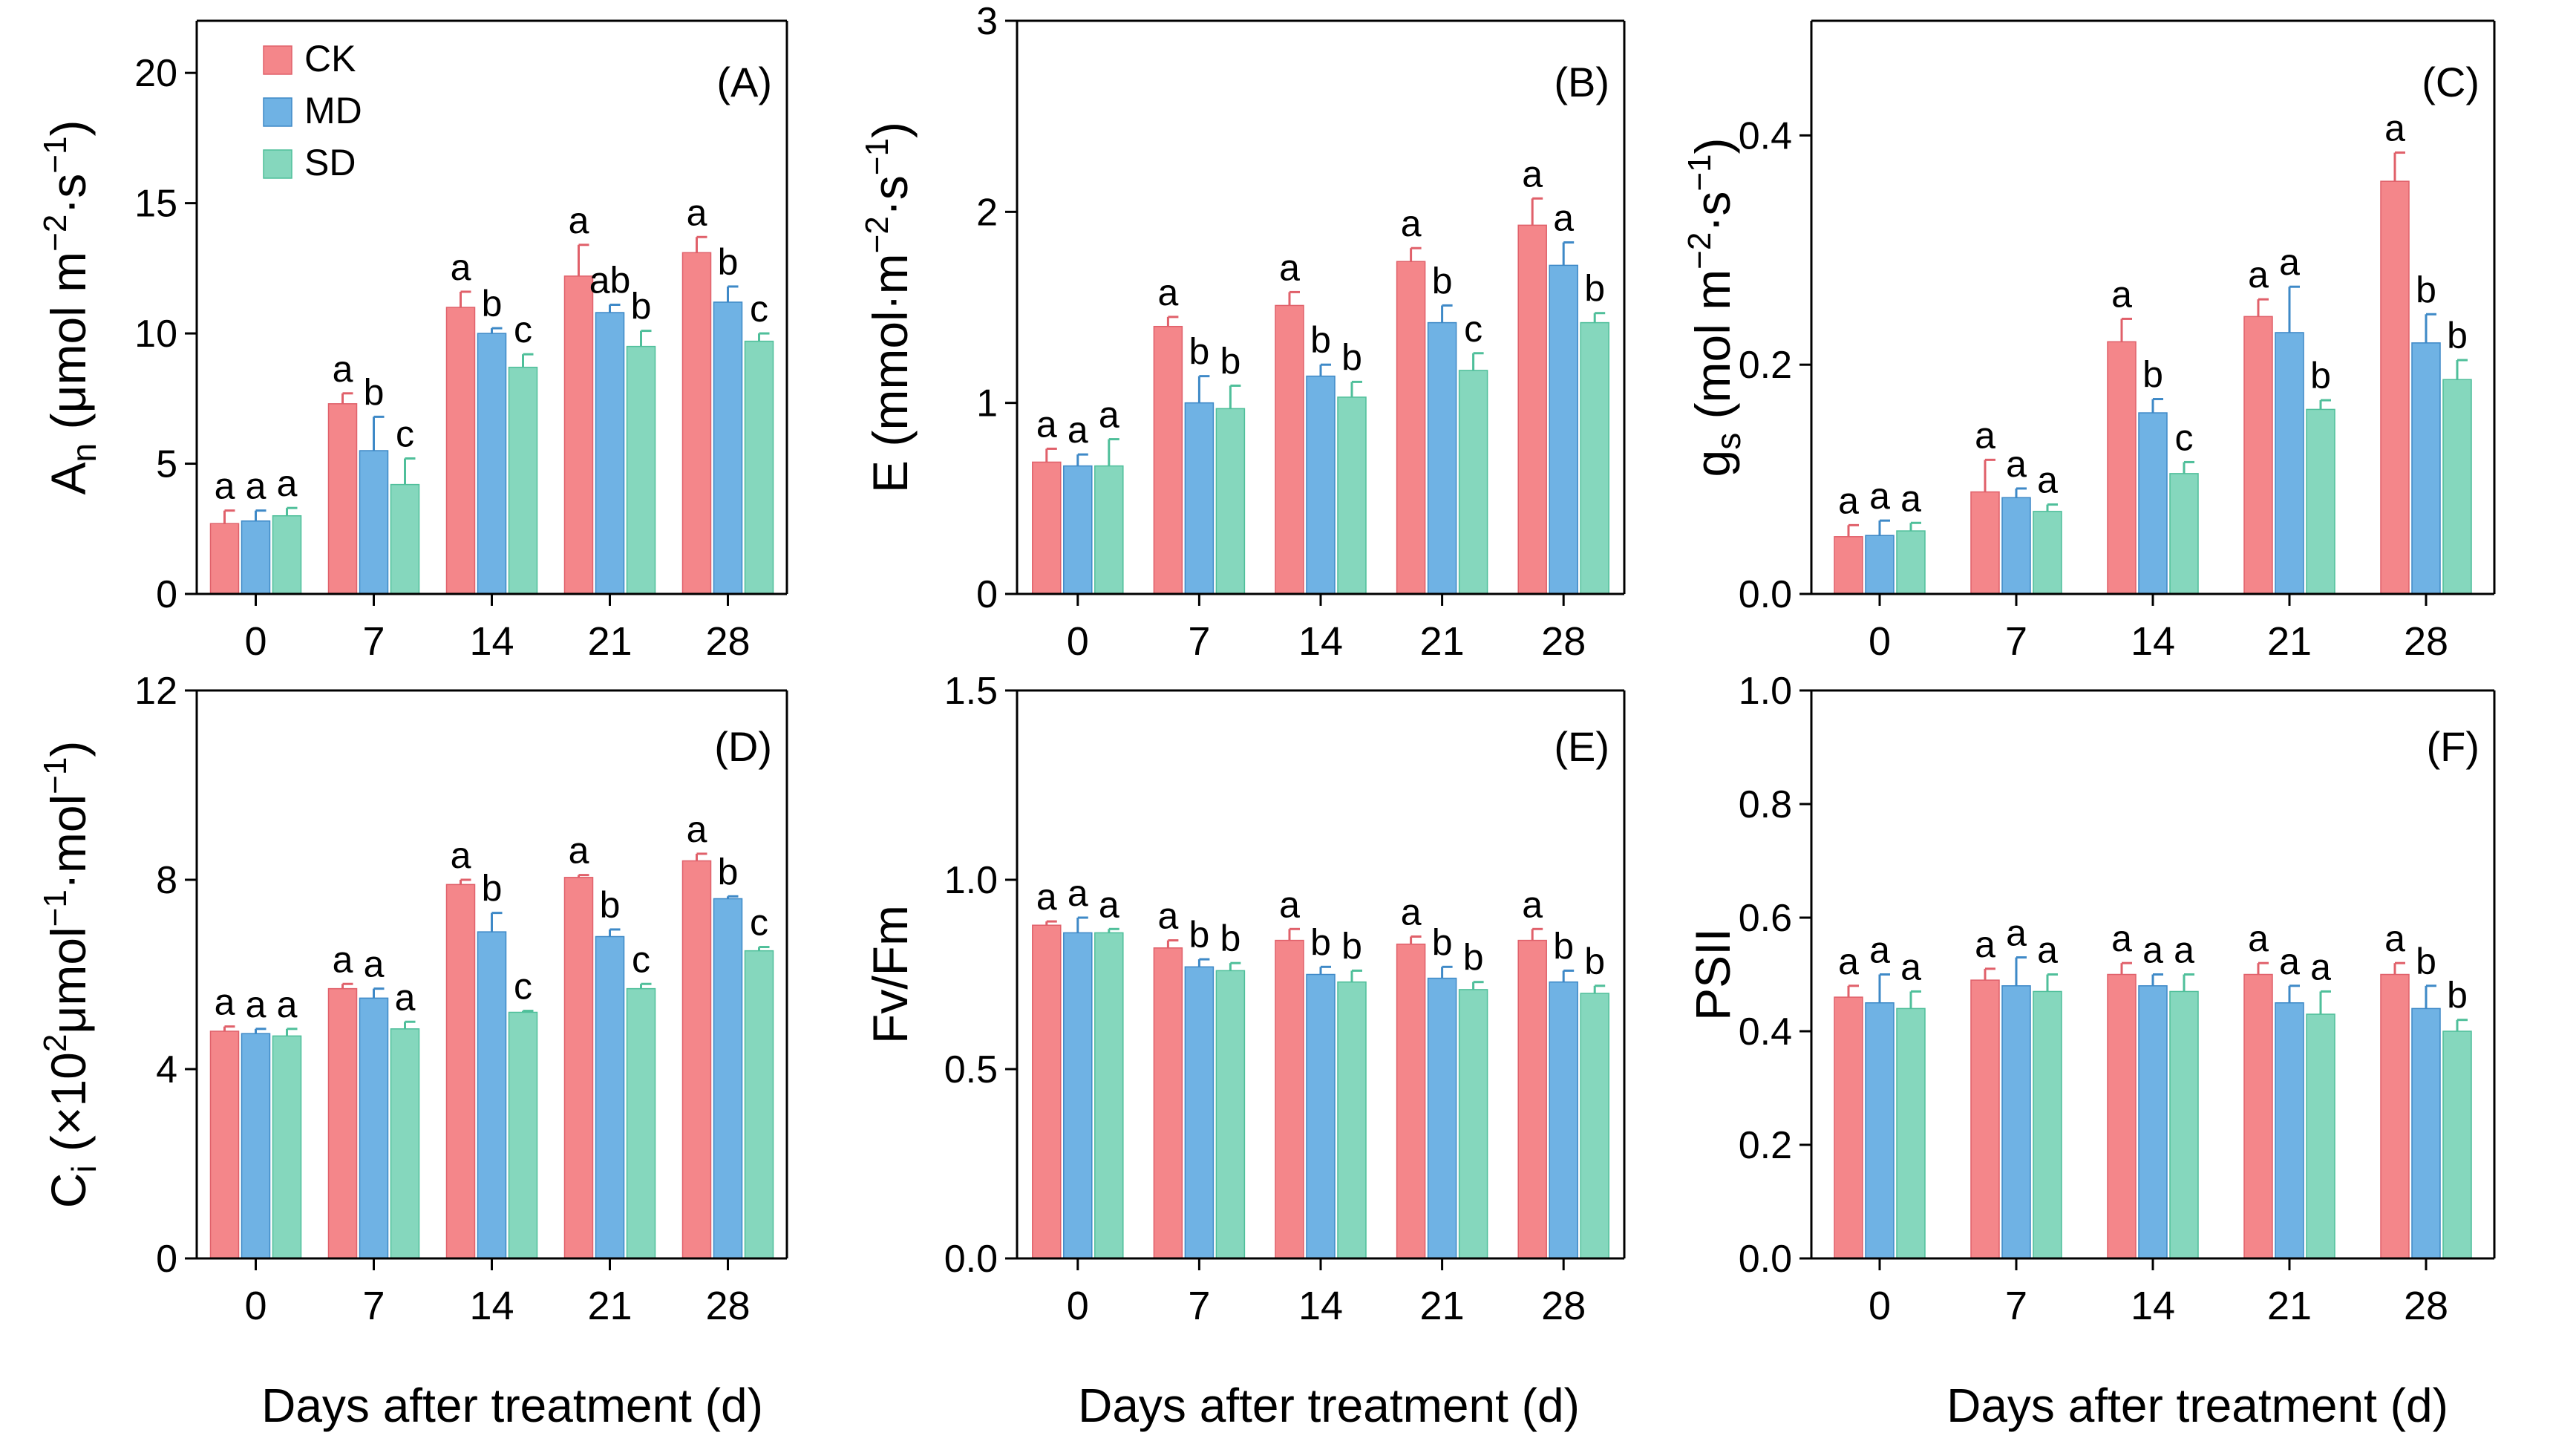  Describe the element at coordinates (1713, 974) in the screenshot. I see `y-axis-title: PSII` at that location.